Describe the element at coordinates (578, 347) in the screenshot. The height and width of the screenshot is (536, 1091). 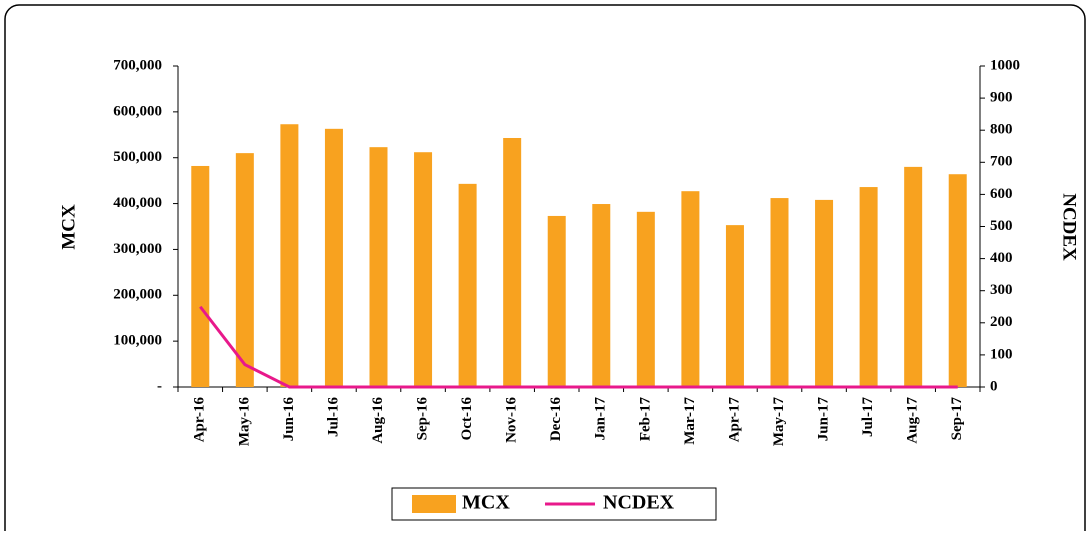
I see `line` at that location.